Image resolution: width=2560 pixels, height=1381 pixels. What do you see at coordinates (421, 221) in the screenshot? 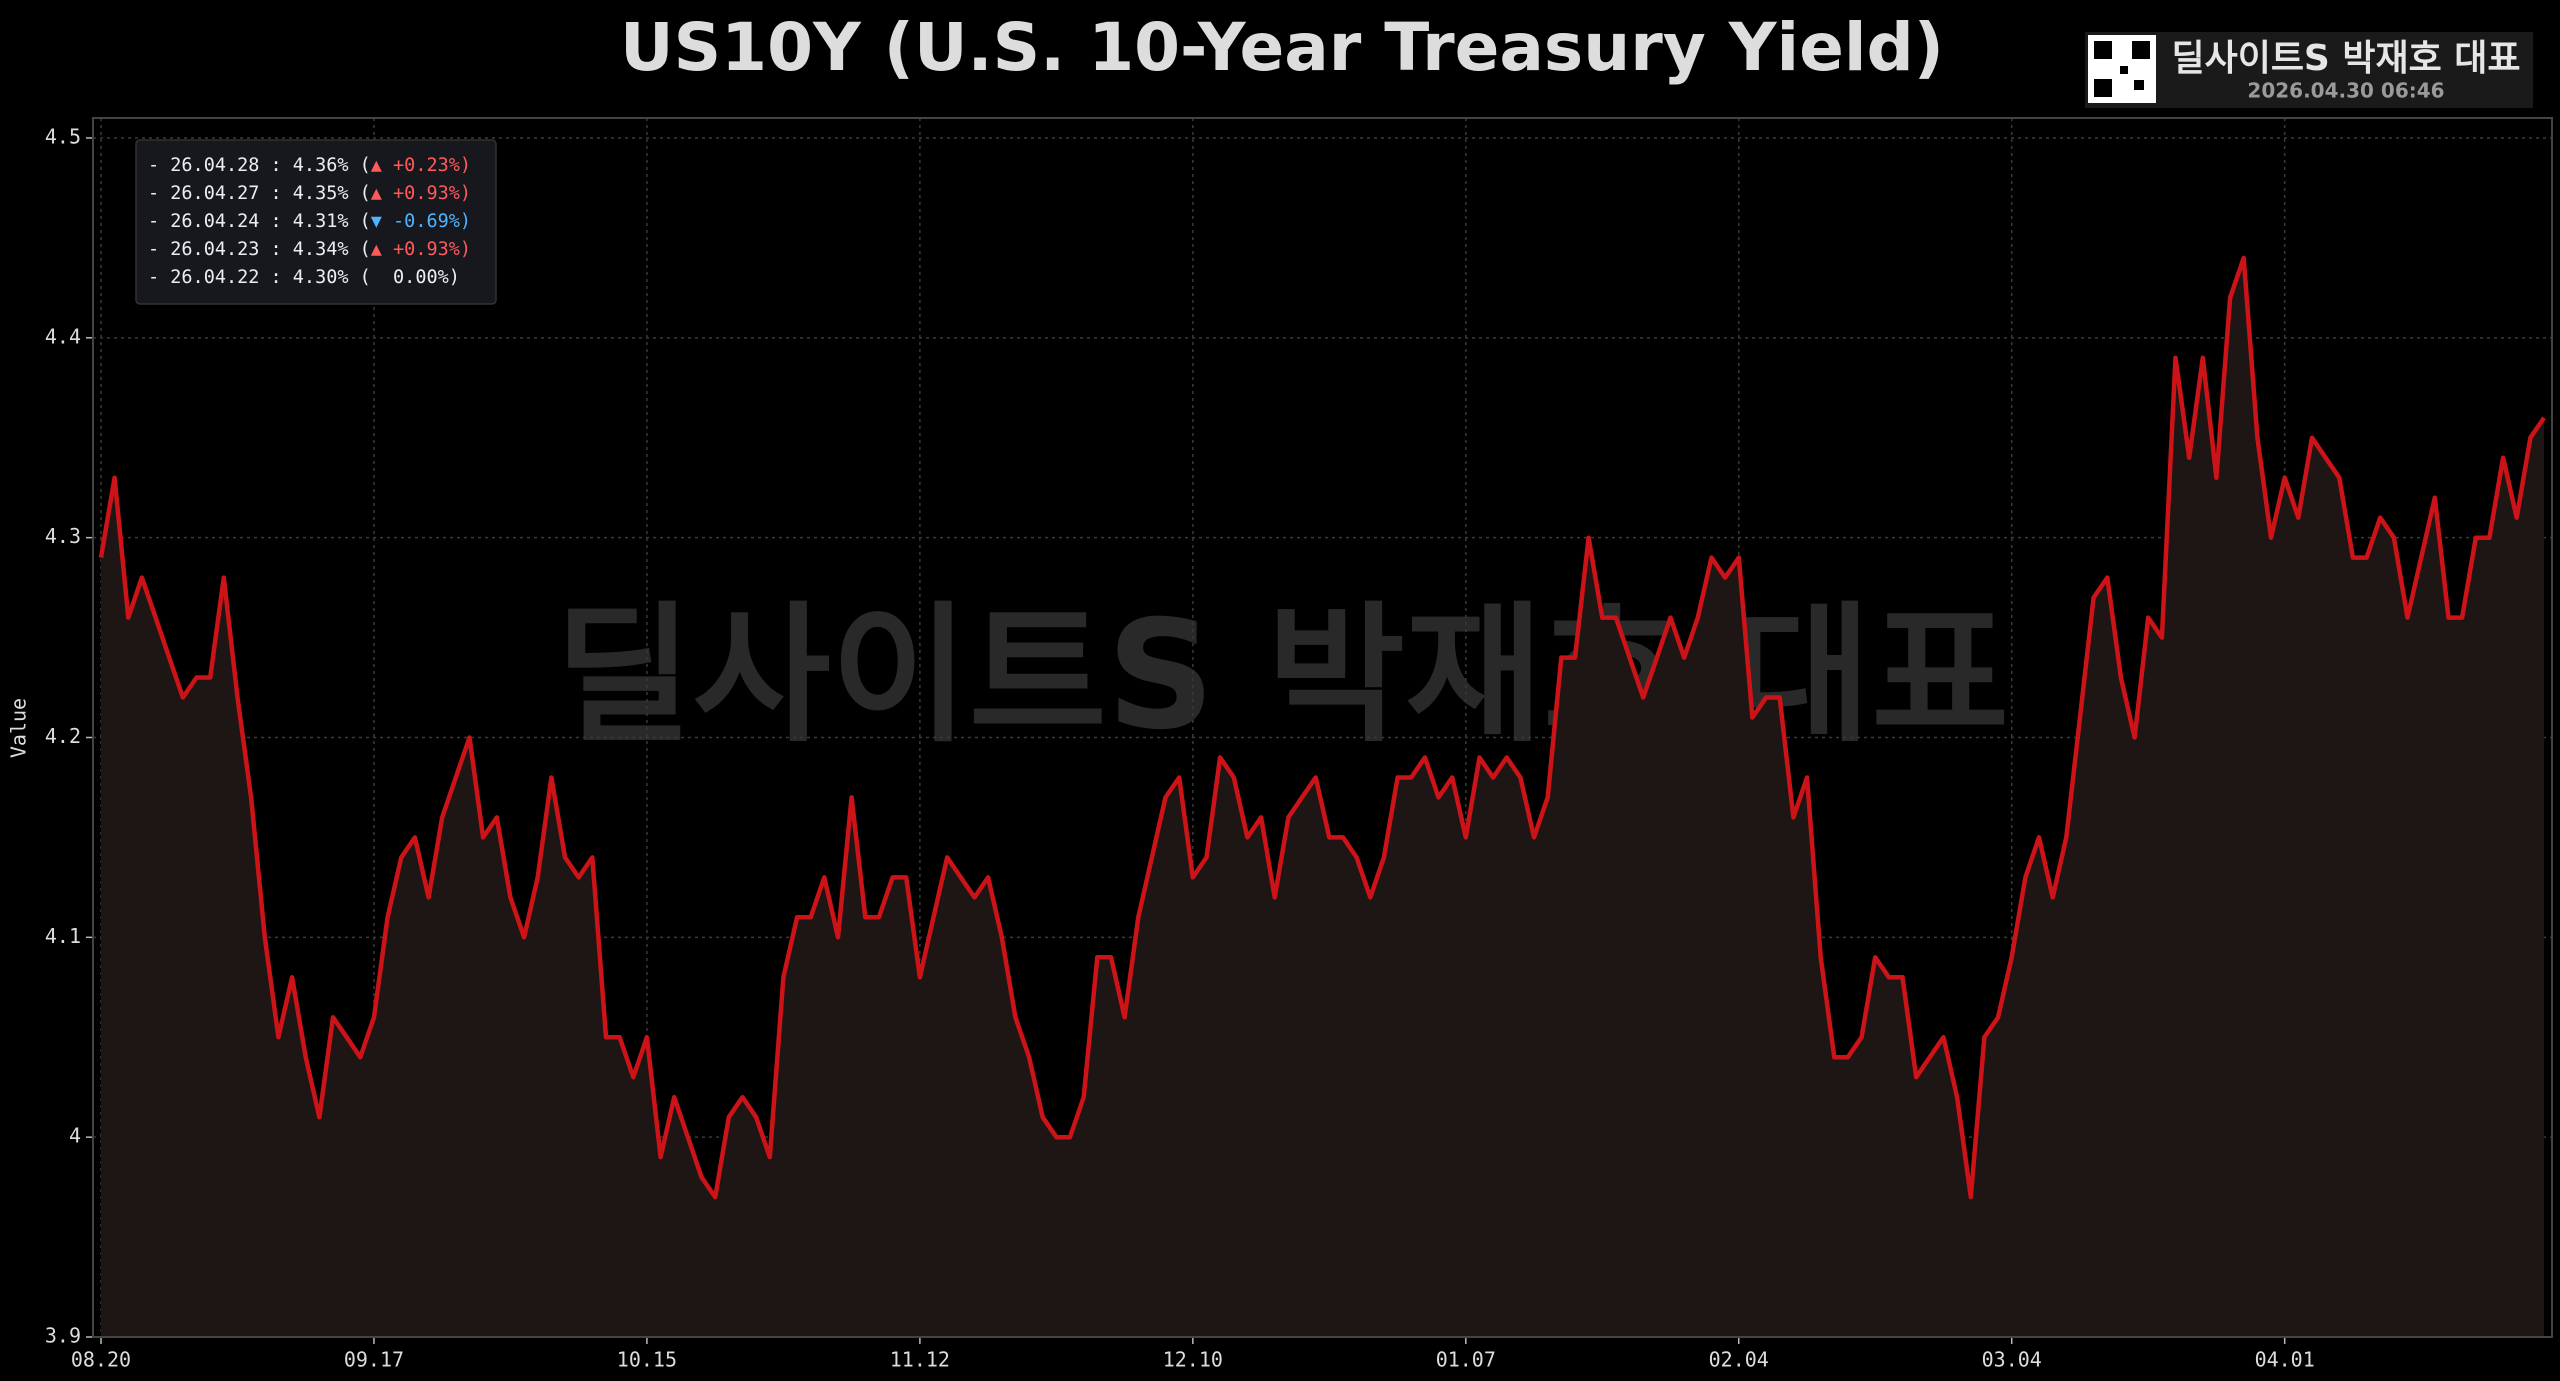
I see `legend-change: ▼ -0.69%)` at bounding box center [421, 221].